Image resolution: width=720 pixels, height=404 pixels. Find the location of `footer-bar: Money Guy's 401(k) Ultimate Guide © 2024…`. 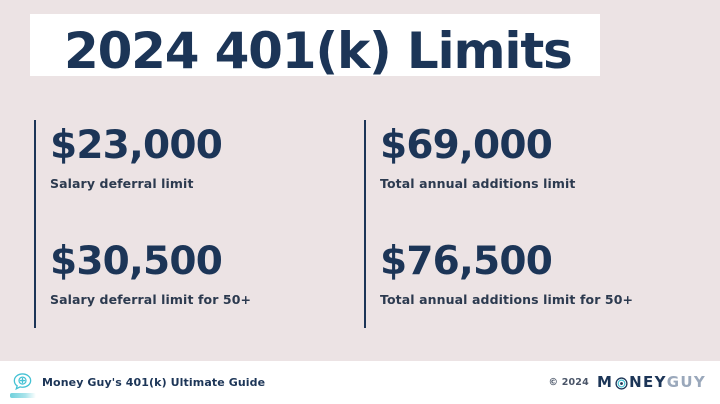

footer-bar: Money Guy's 401(k) Ultimate Guide © 2024… is located at coordinates (360, 382).